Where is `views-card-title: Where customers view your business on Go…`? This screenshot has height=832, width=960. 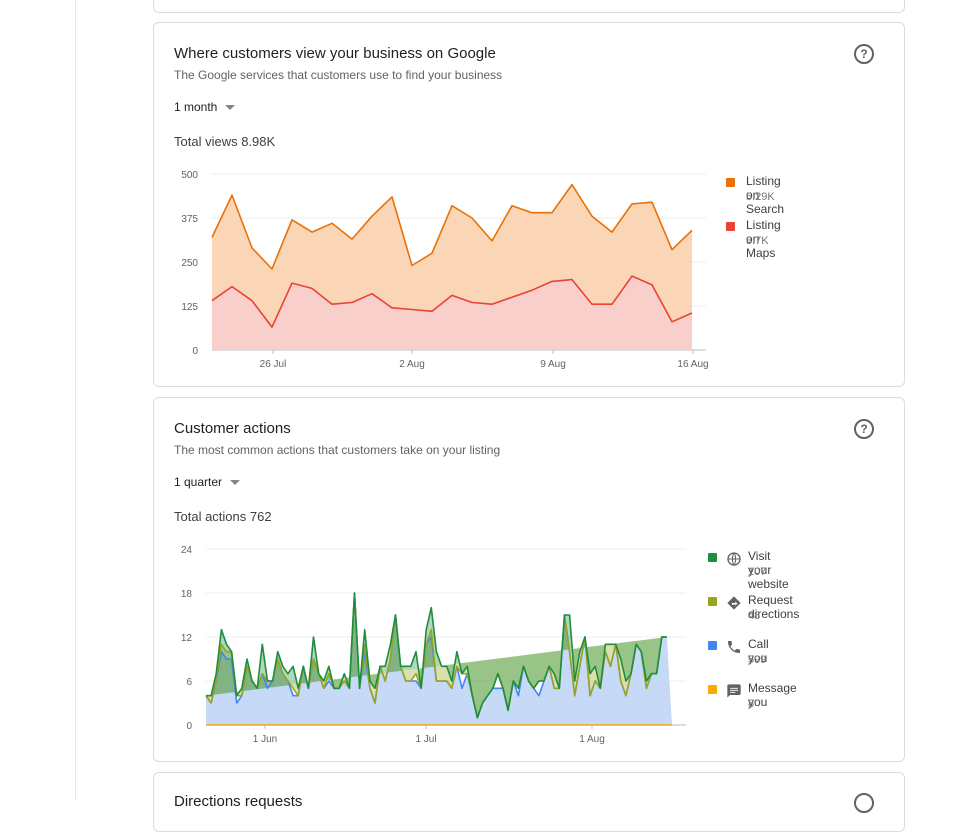
views-card-title: Where customers view your business on Go… is located at coordinates (335, 53).